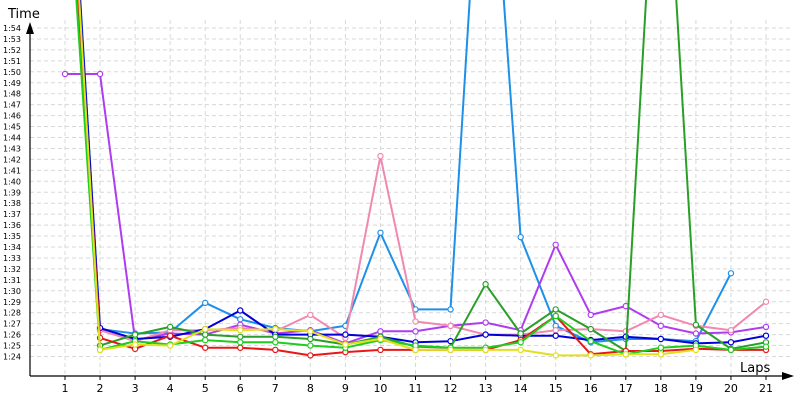 This screenshot has width=800, height=400. I want to click on y-tick-label: 1:41, so click(12, 170).